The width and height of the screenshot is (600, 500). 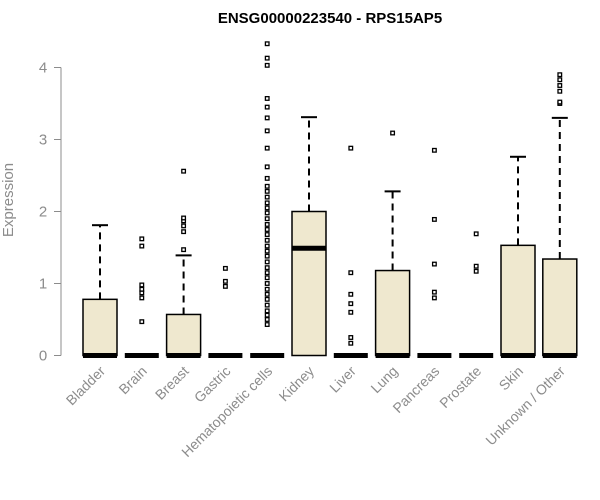 What do you see at coordinates (183, 263) in the screenshot?
I see `box-breast` at bounding box center [183, 263].